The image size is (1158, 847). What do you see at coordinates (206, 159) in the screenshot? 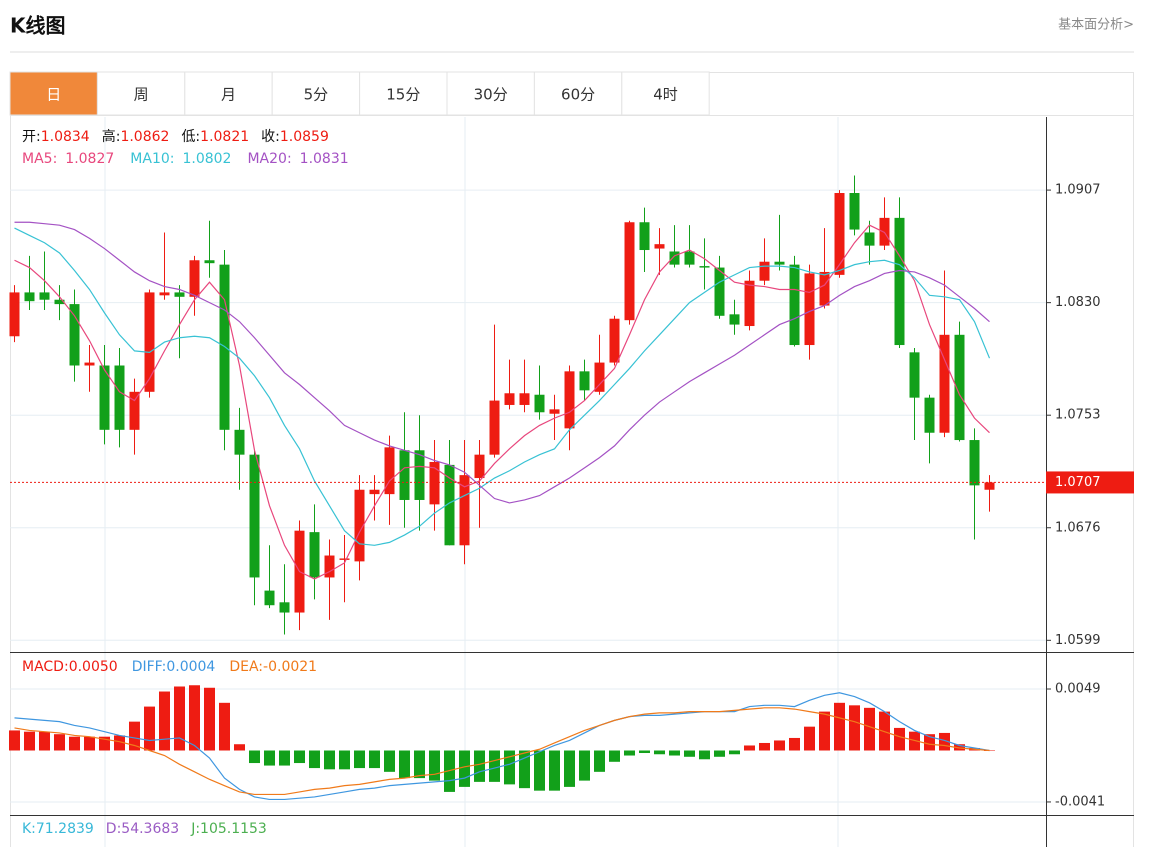
I see `readout-text: 1.0802` at bounding box center [206, 159].